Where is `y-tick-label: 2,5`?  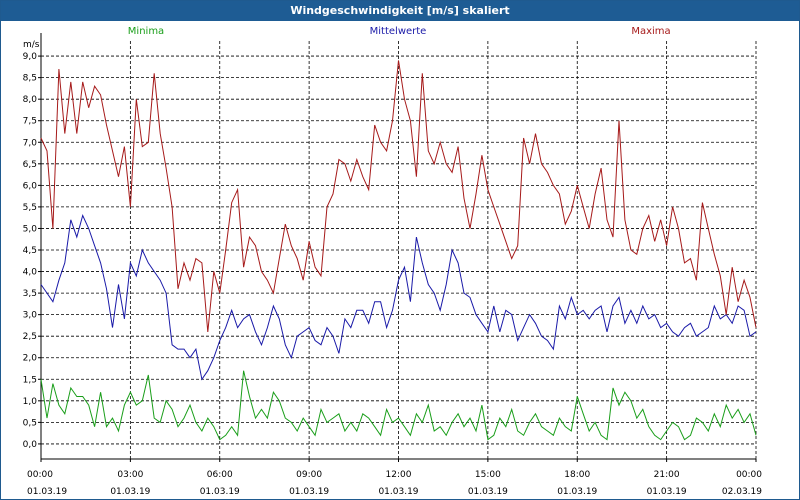
y-tick-label: 2,5 is located at coordinates (30, 337).